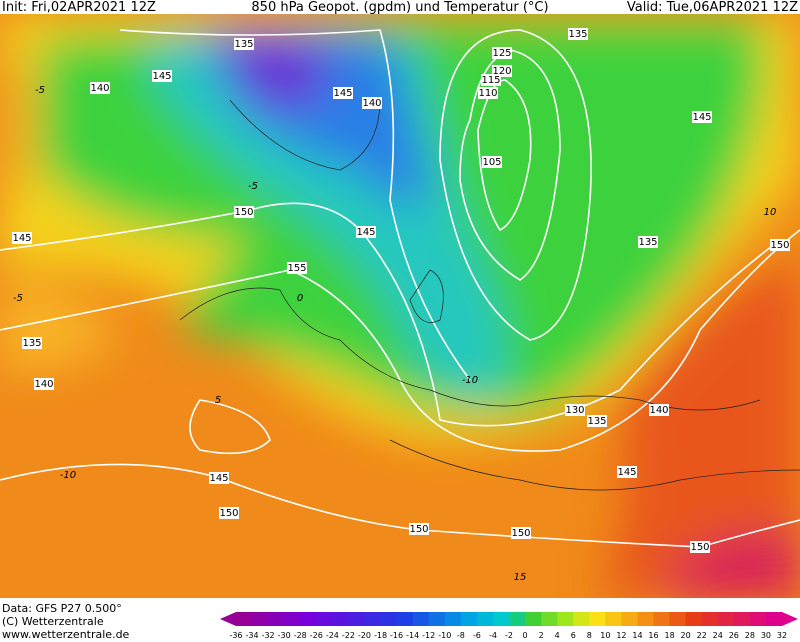  I want to click on colorbar-label: 4, so click(557, 635).